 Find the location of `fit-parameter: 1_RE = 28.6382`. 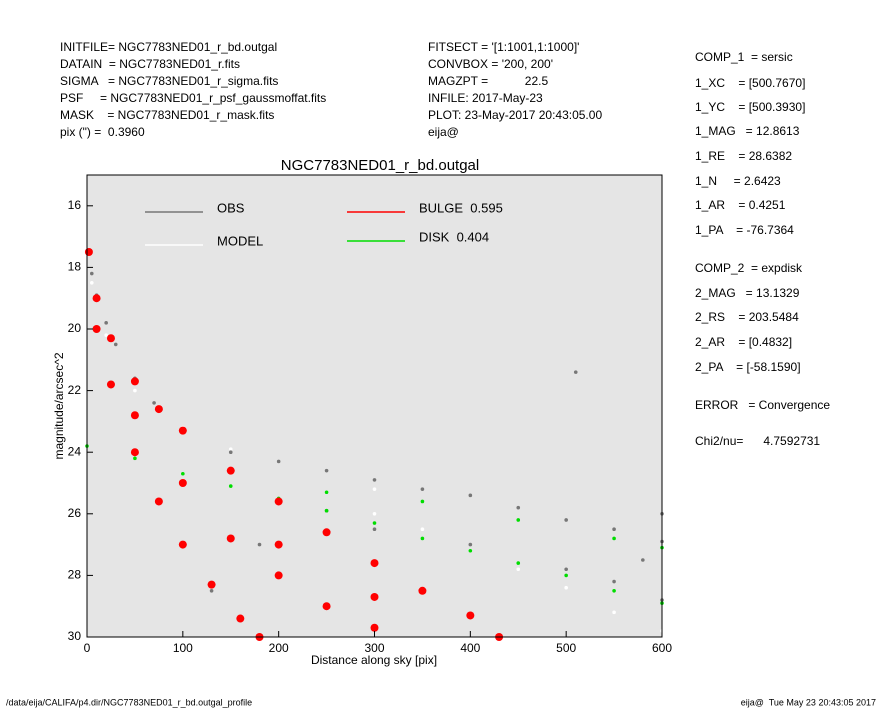

fit-parameter: 1_RE = 28.6382 is located at coordinates (743, 156).